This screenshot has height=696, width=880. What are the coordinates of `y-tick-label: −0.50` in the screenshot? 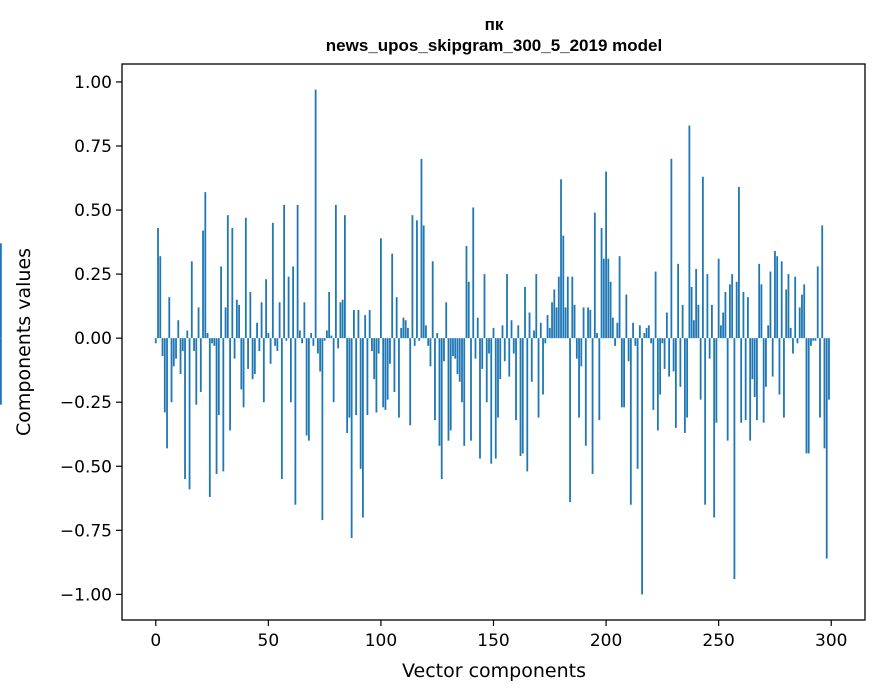 It's located at (86, 467).